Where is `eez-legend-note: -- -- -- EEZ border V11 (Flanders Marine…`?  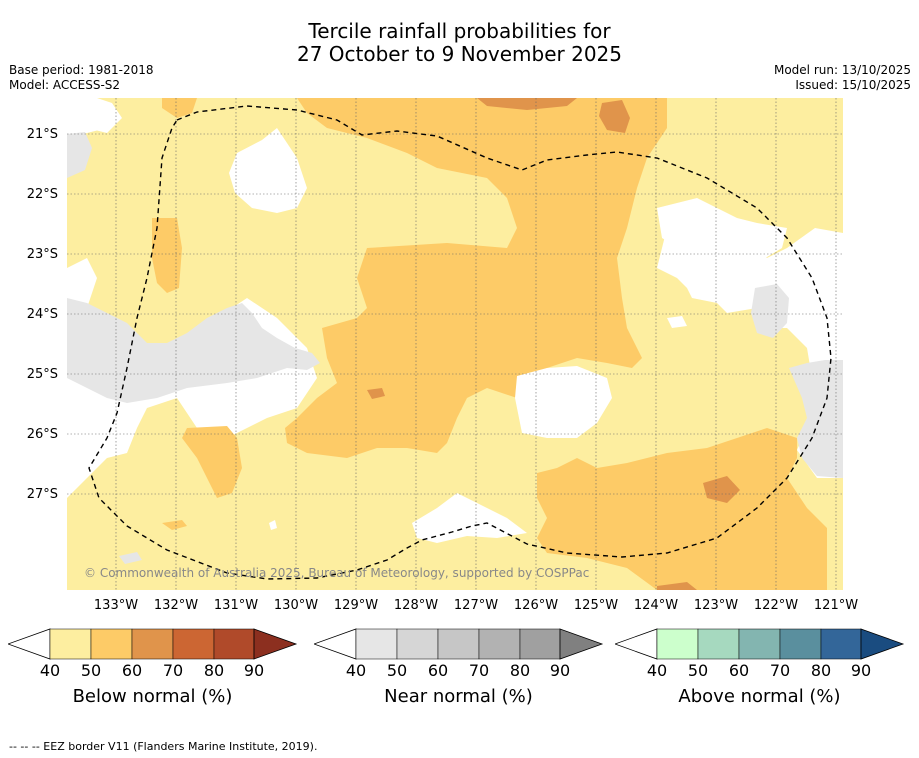 eez-legend-note: -- -- -- EEZ border V11 (Flanders Marine… is located at coordinates (163, 746).